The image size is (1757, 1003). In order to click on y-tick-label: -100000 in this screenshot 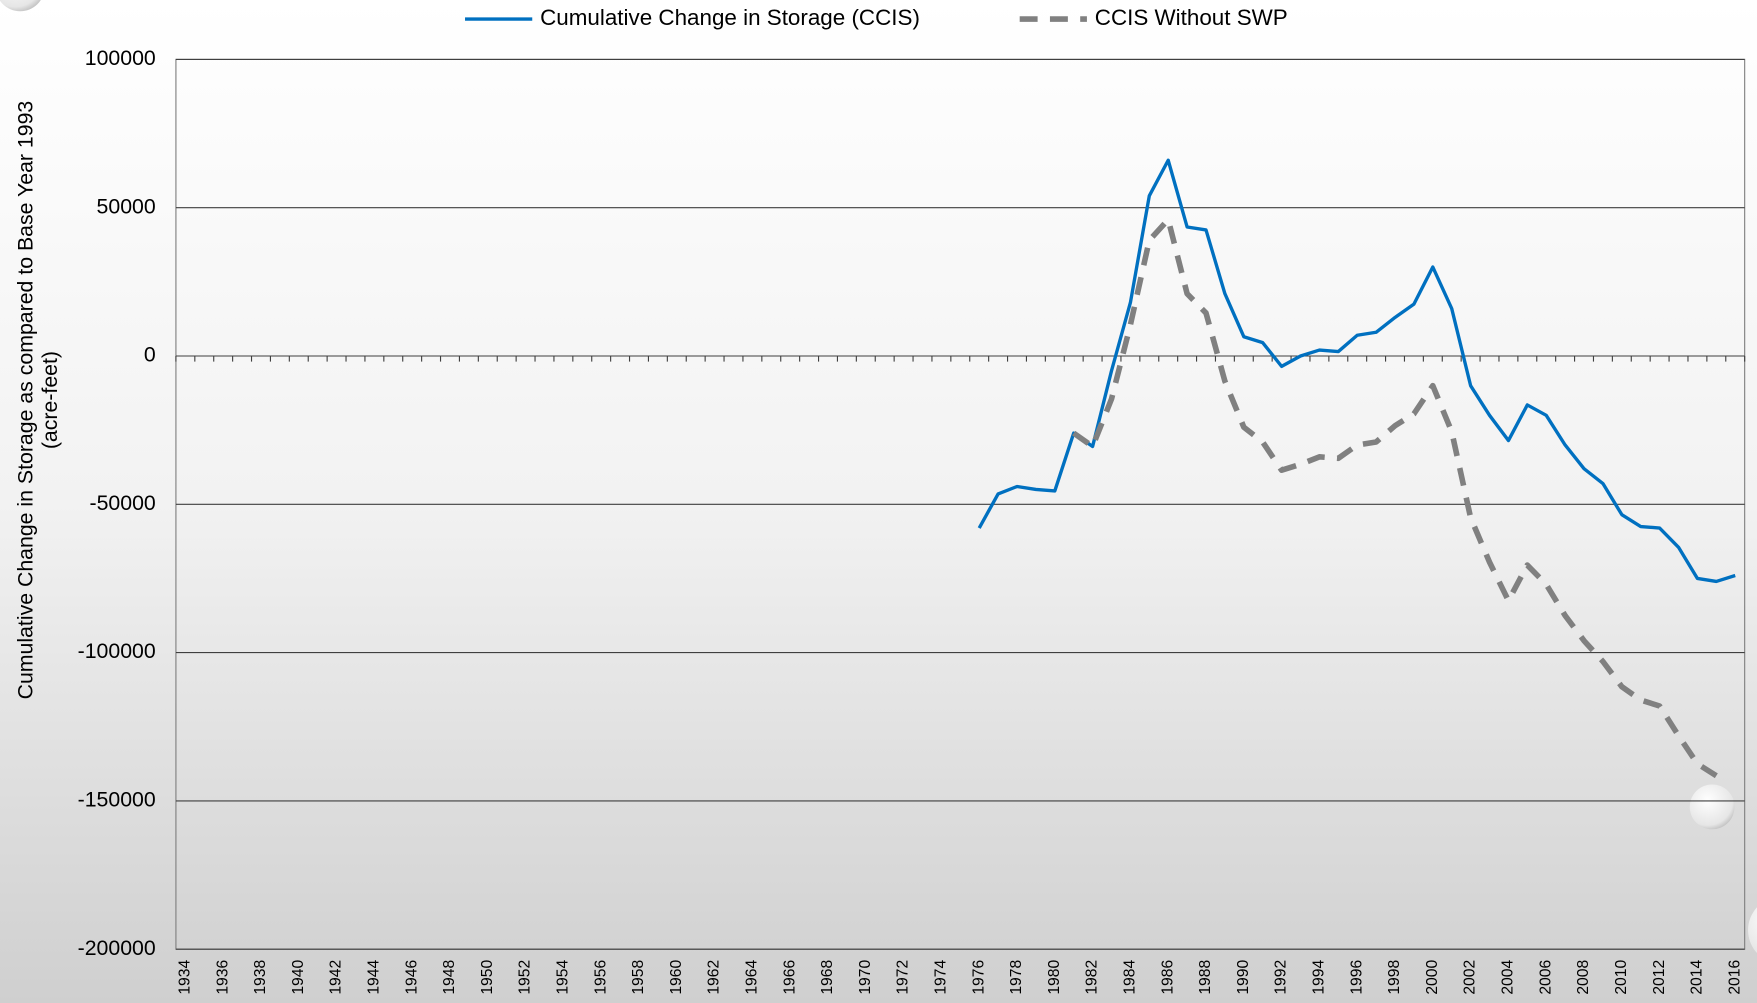, I will do `click(117, 651)`.